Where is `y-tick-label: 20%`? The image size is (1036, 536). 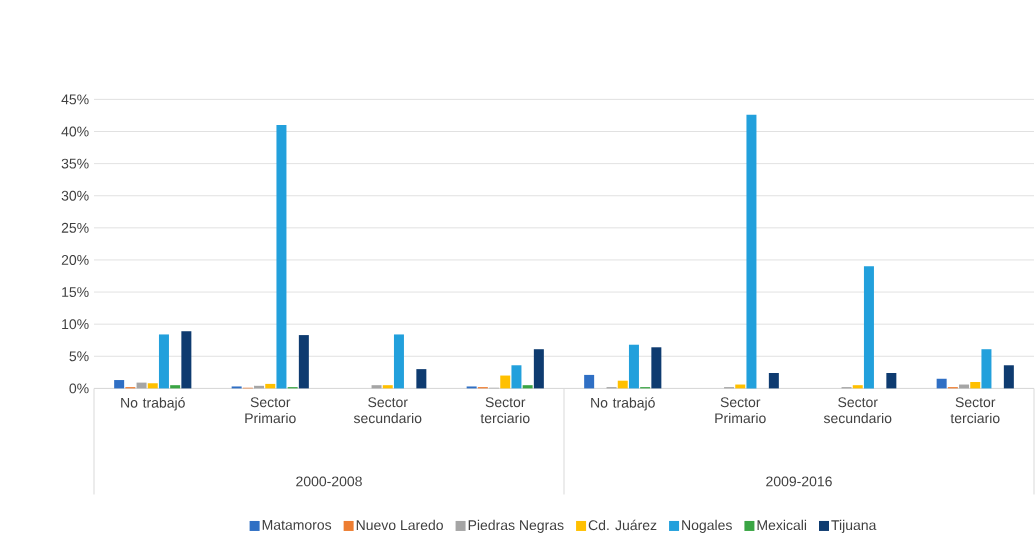
y-tick-label: 20% is located at coordinates (75, 259).